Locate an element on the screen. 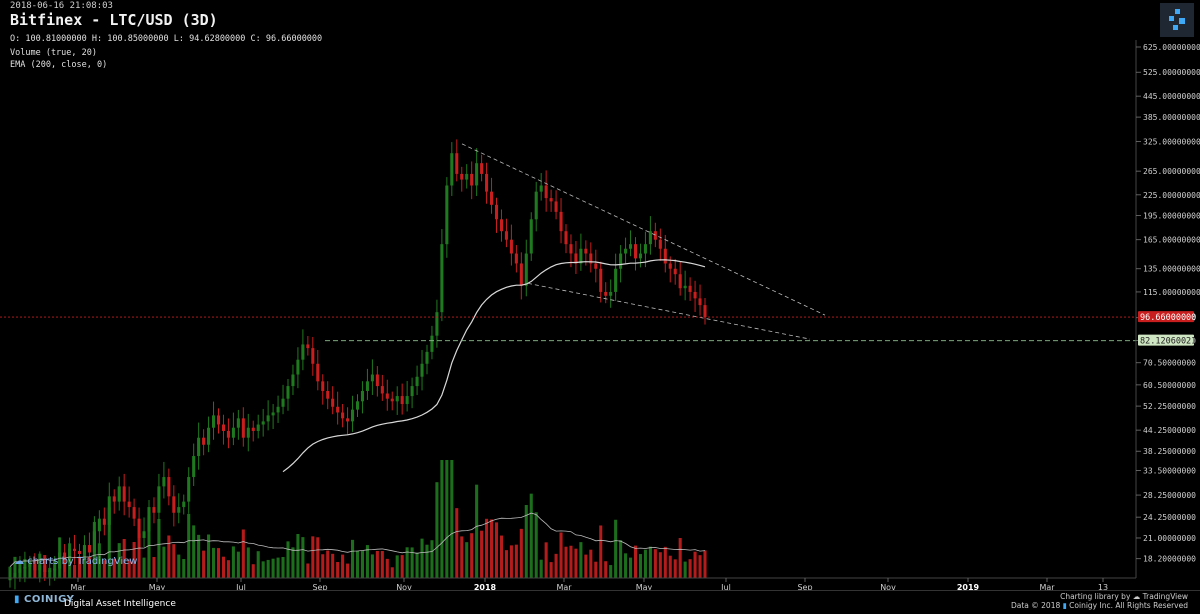  tradingview-brand-text: charts by TradingView is located at coordinates (82, 561).